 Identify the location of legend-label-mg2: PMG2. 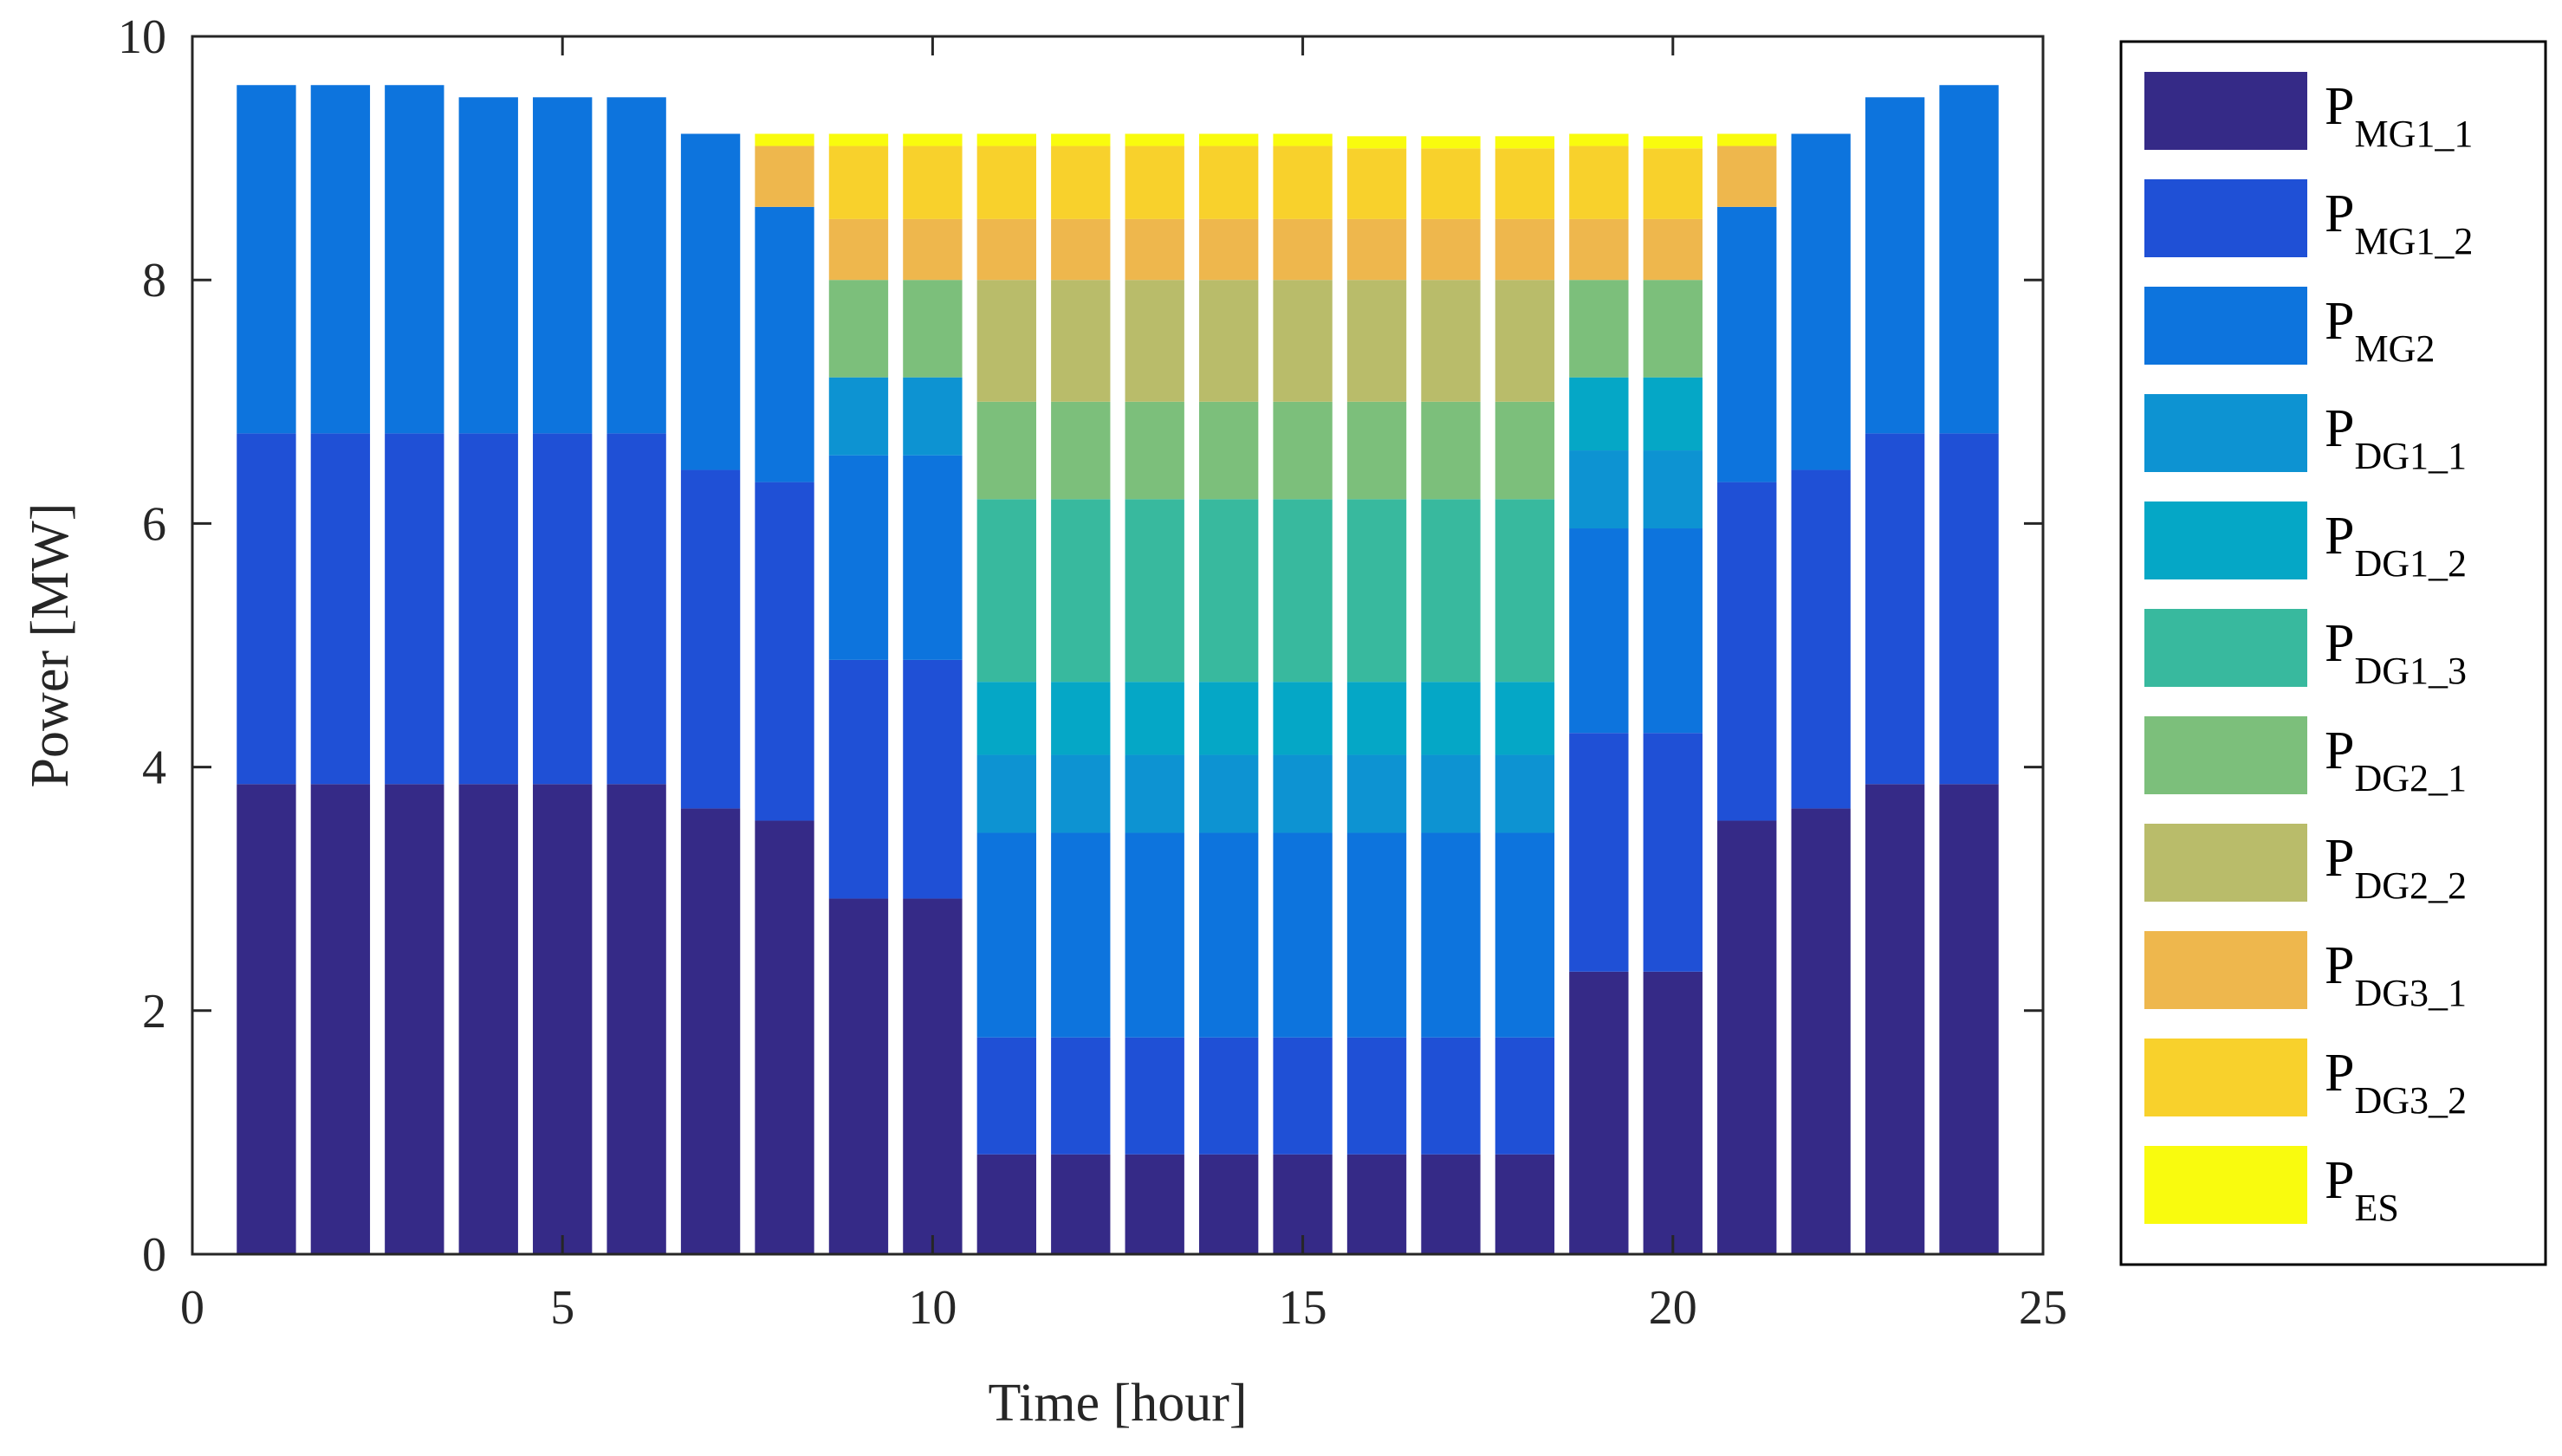
(2380, 331).